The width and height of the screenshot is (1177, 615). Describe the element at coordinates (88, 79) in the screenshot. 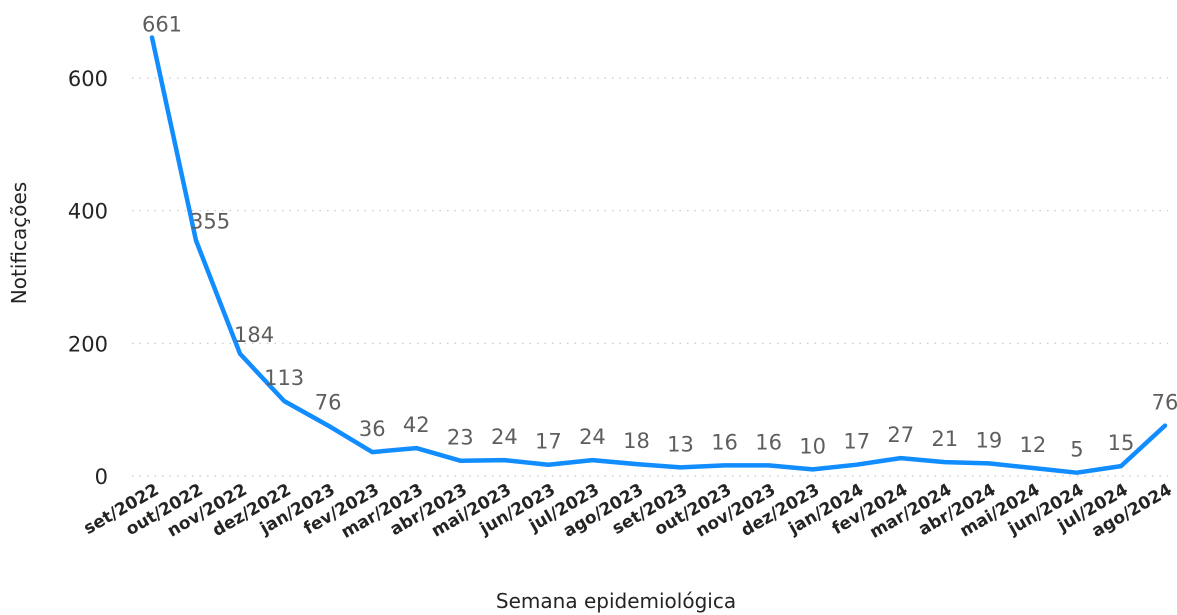

I see `y-tick-label-600: 600` at that location.